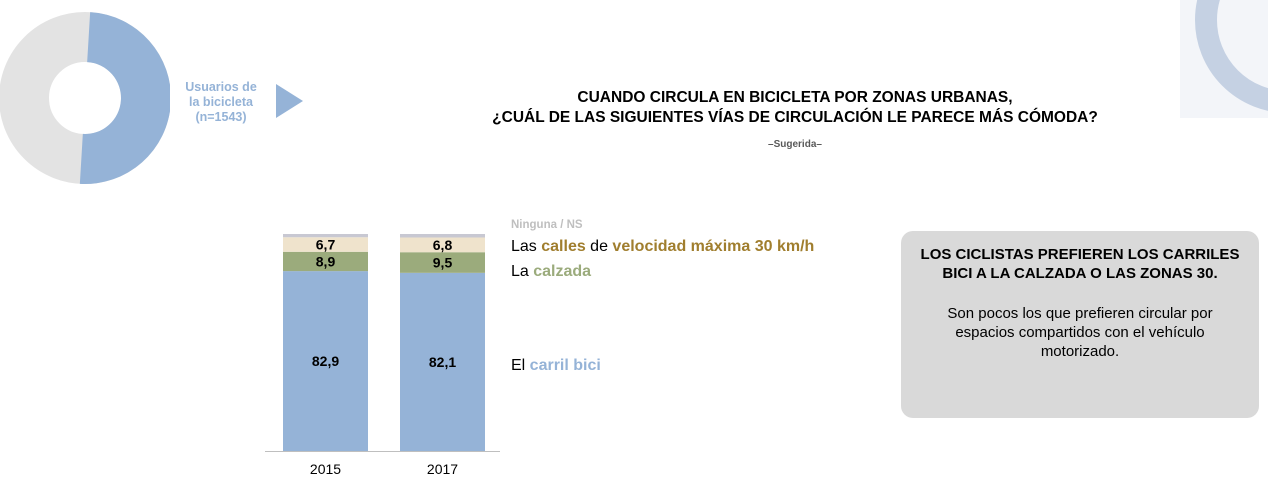 The height and width of the screenshot is (490, 1268). Describe the element at coordinates (442, 469) in the screenshot. I see `x-tick-label-2017: 2017` at that location.